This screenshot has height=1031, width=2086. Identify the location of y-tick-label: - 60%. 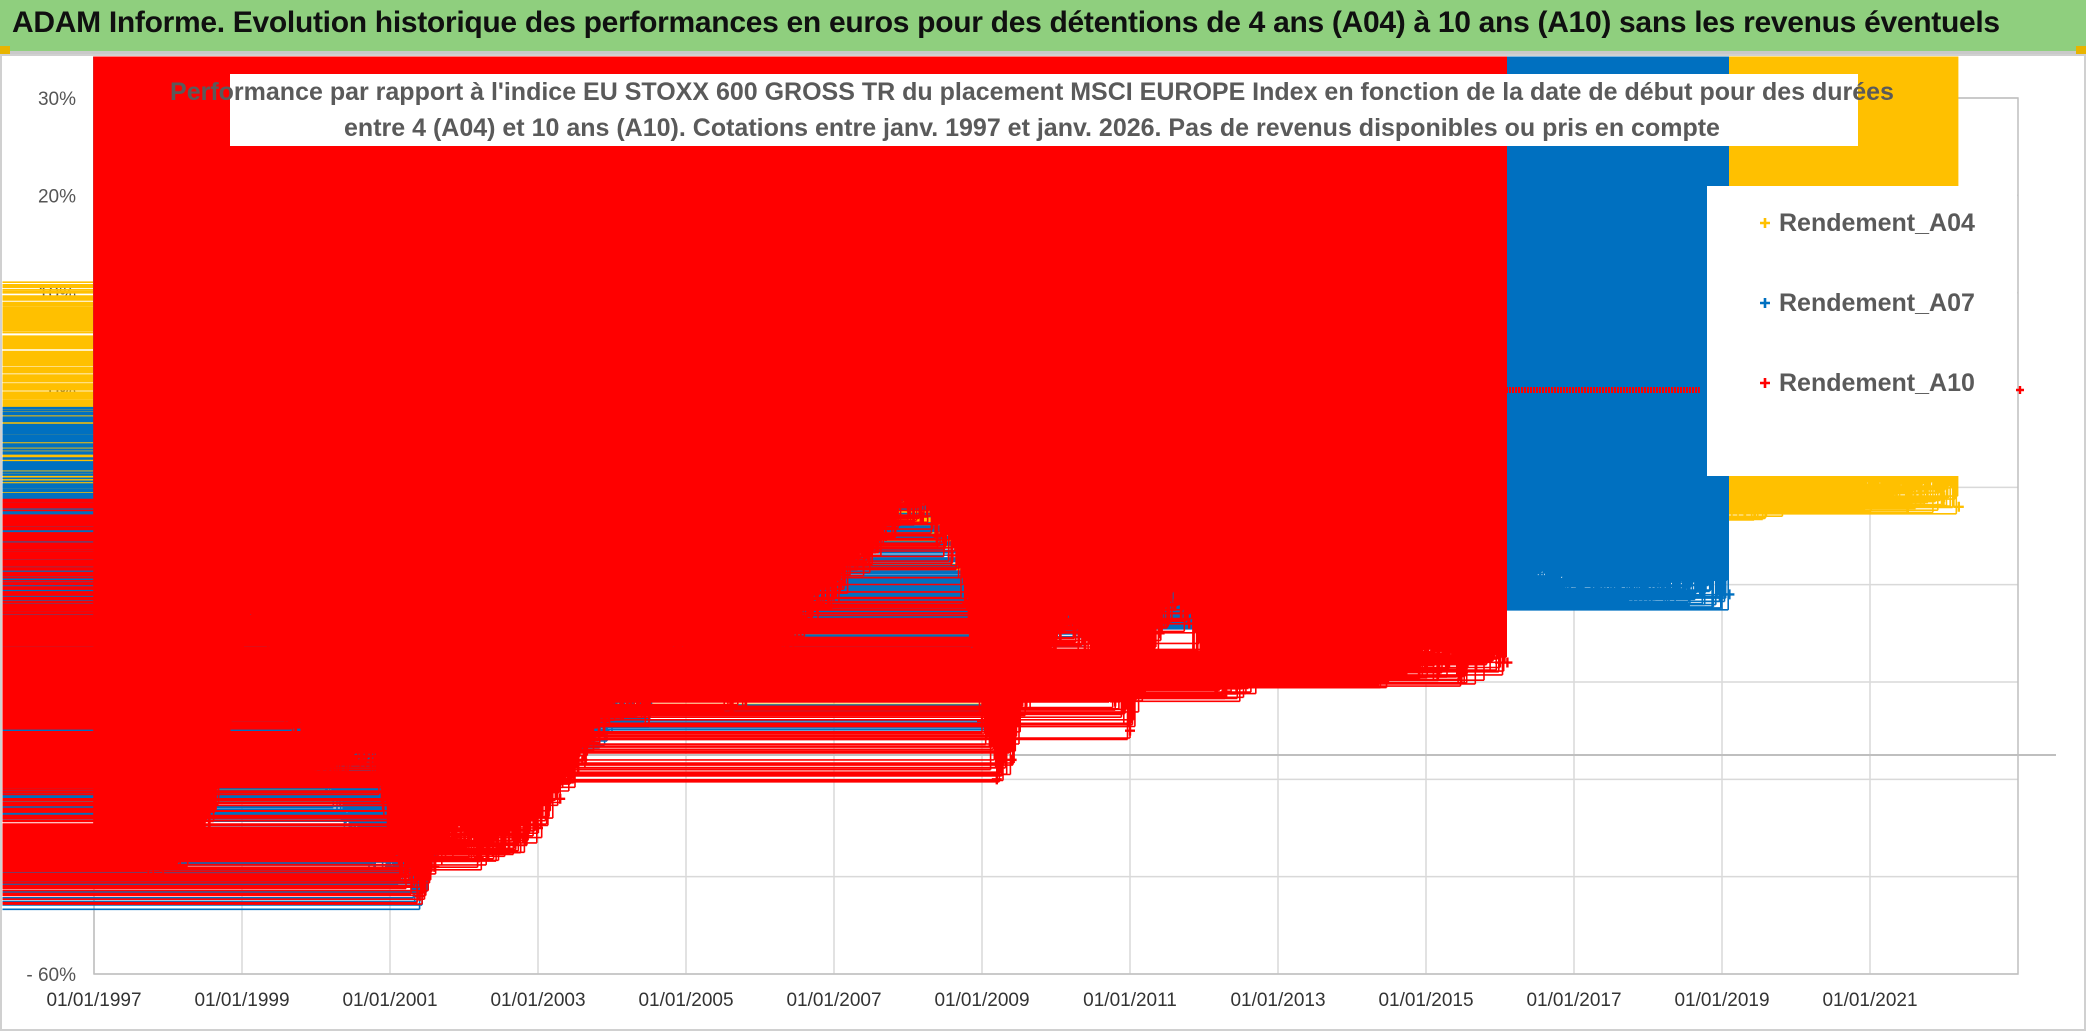
(51, 975).